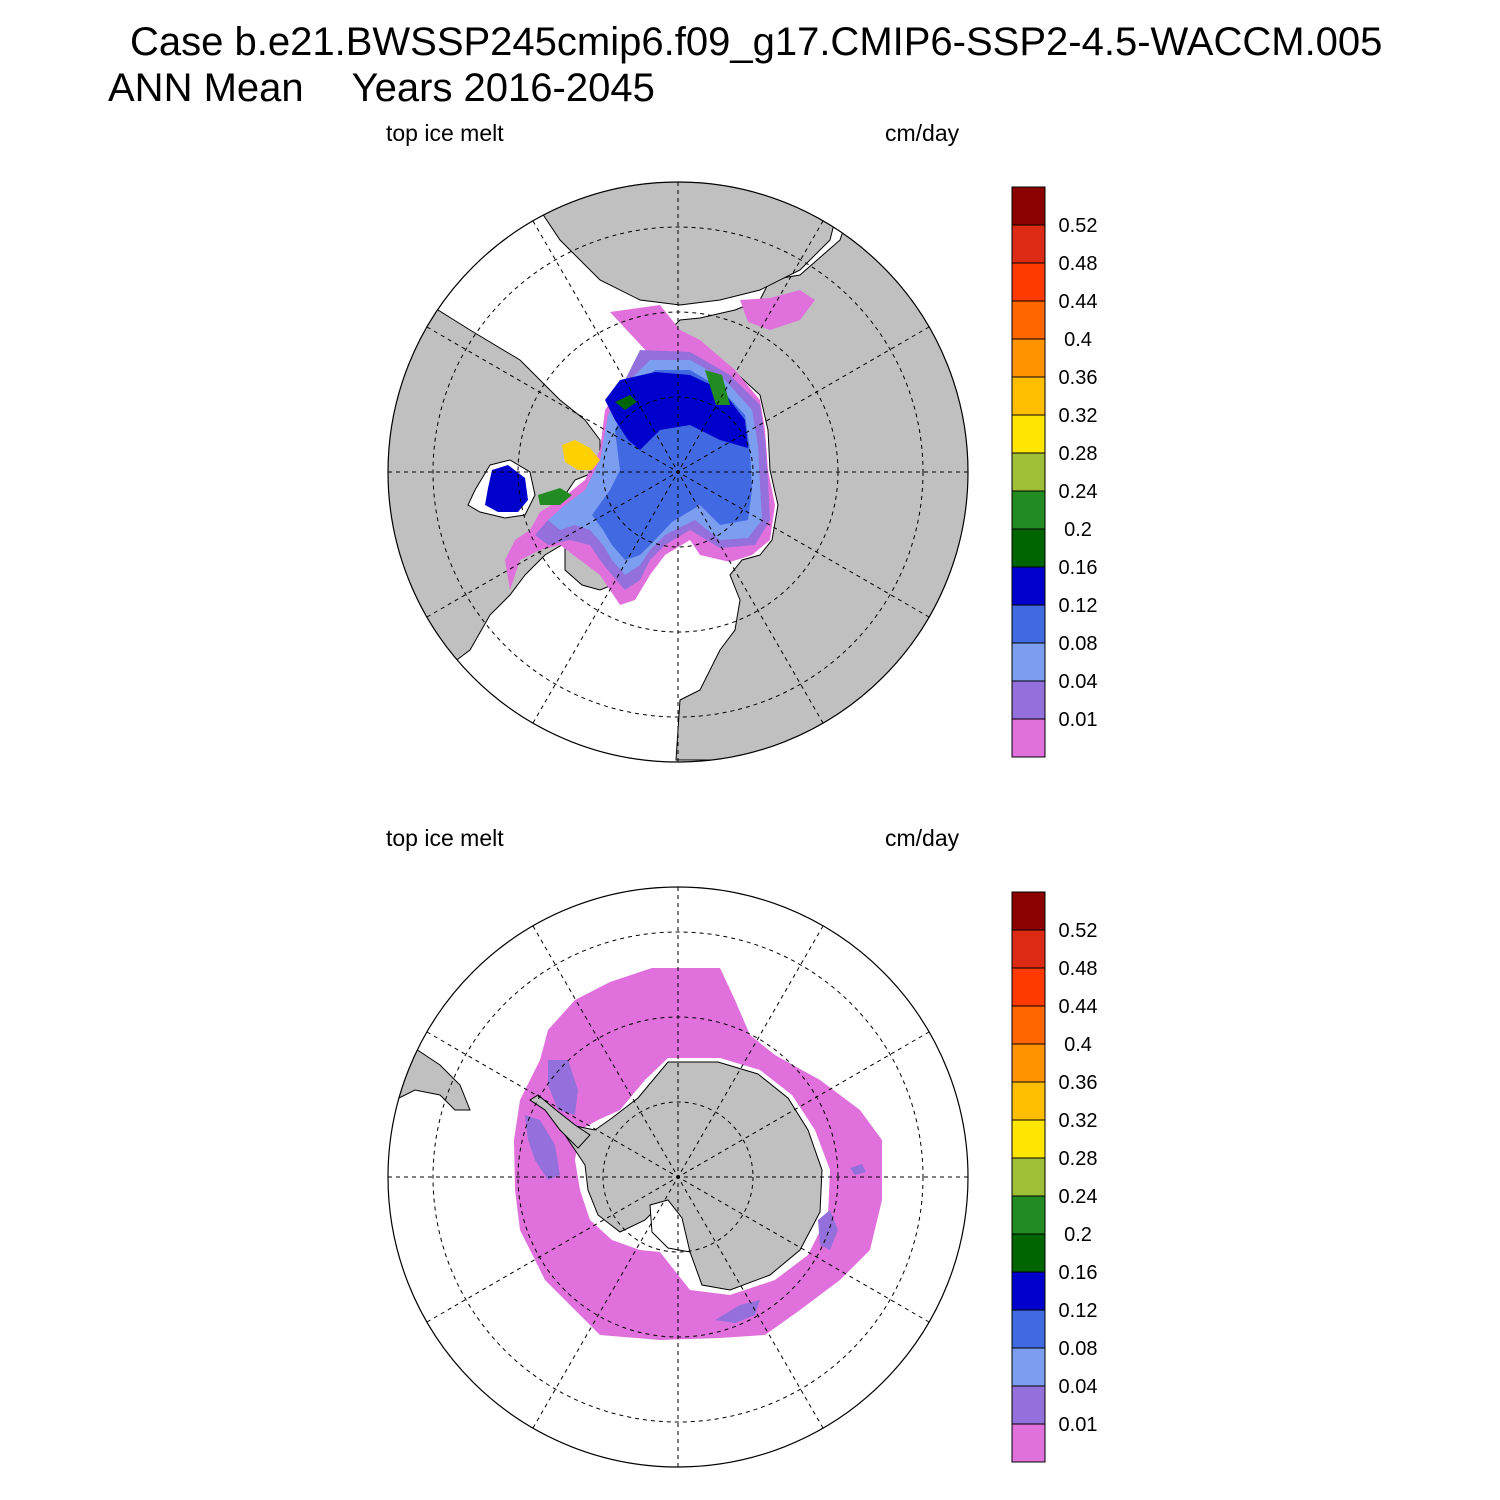  Describe the element at coordinates (777, 310) in the screenshot. I see `north-ice-okhotsk` at that location.